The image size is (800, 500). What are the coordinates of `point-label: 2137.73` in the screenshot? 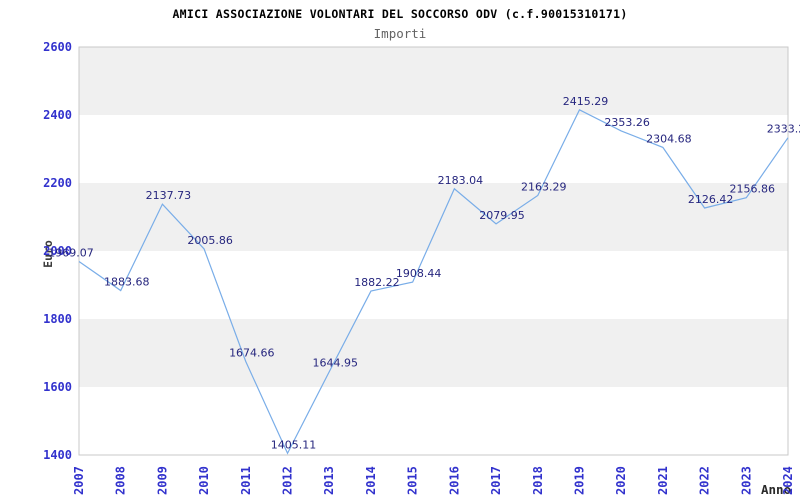 It's located at (169, 195).